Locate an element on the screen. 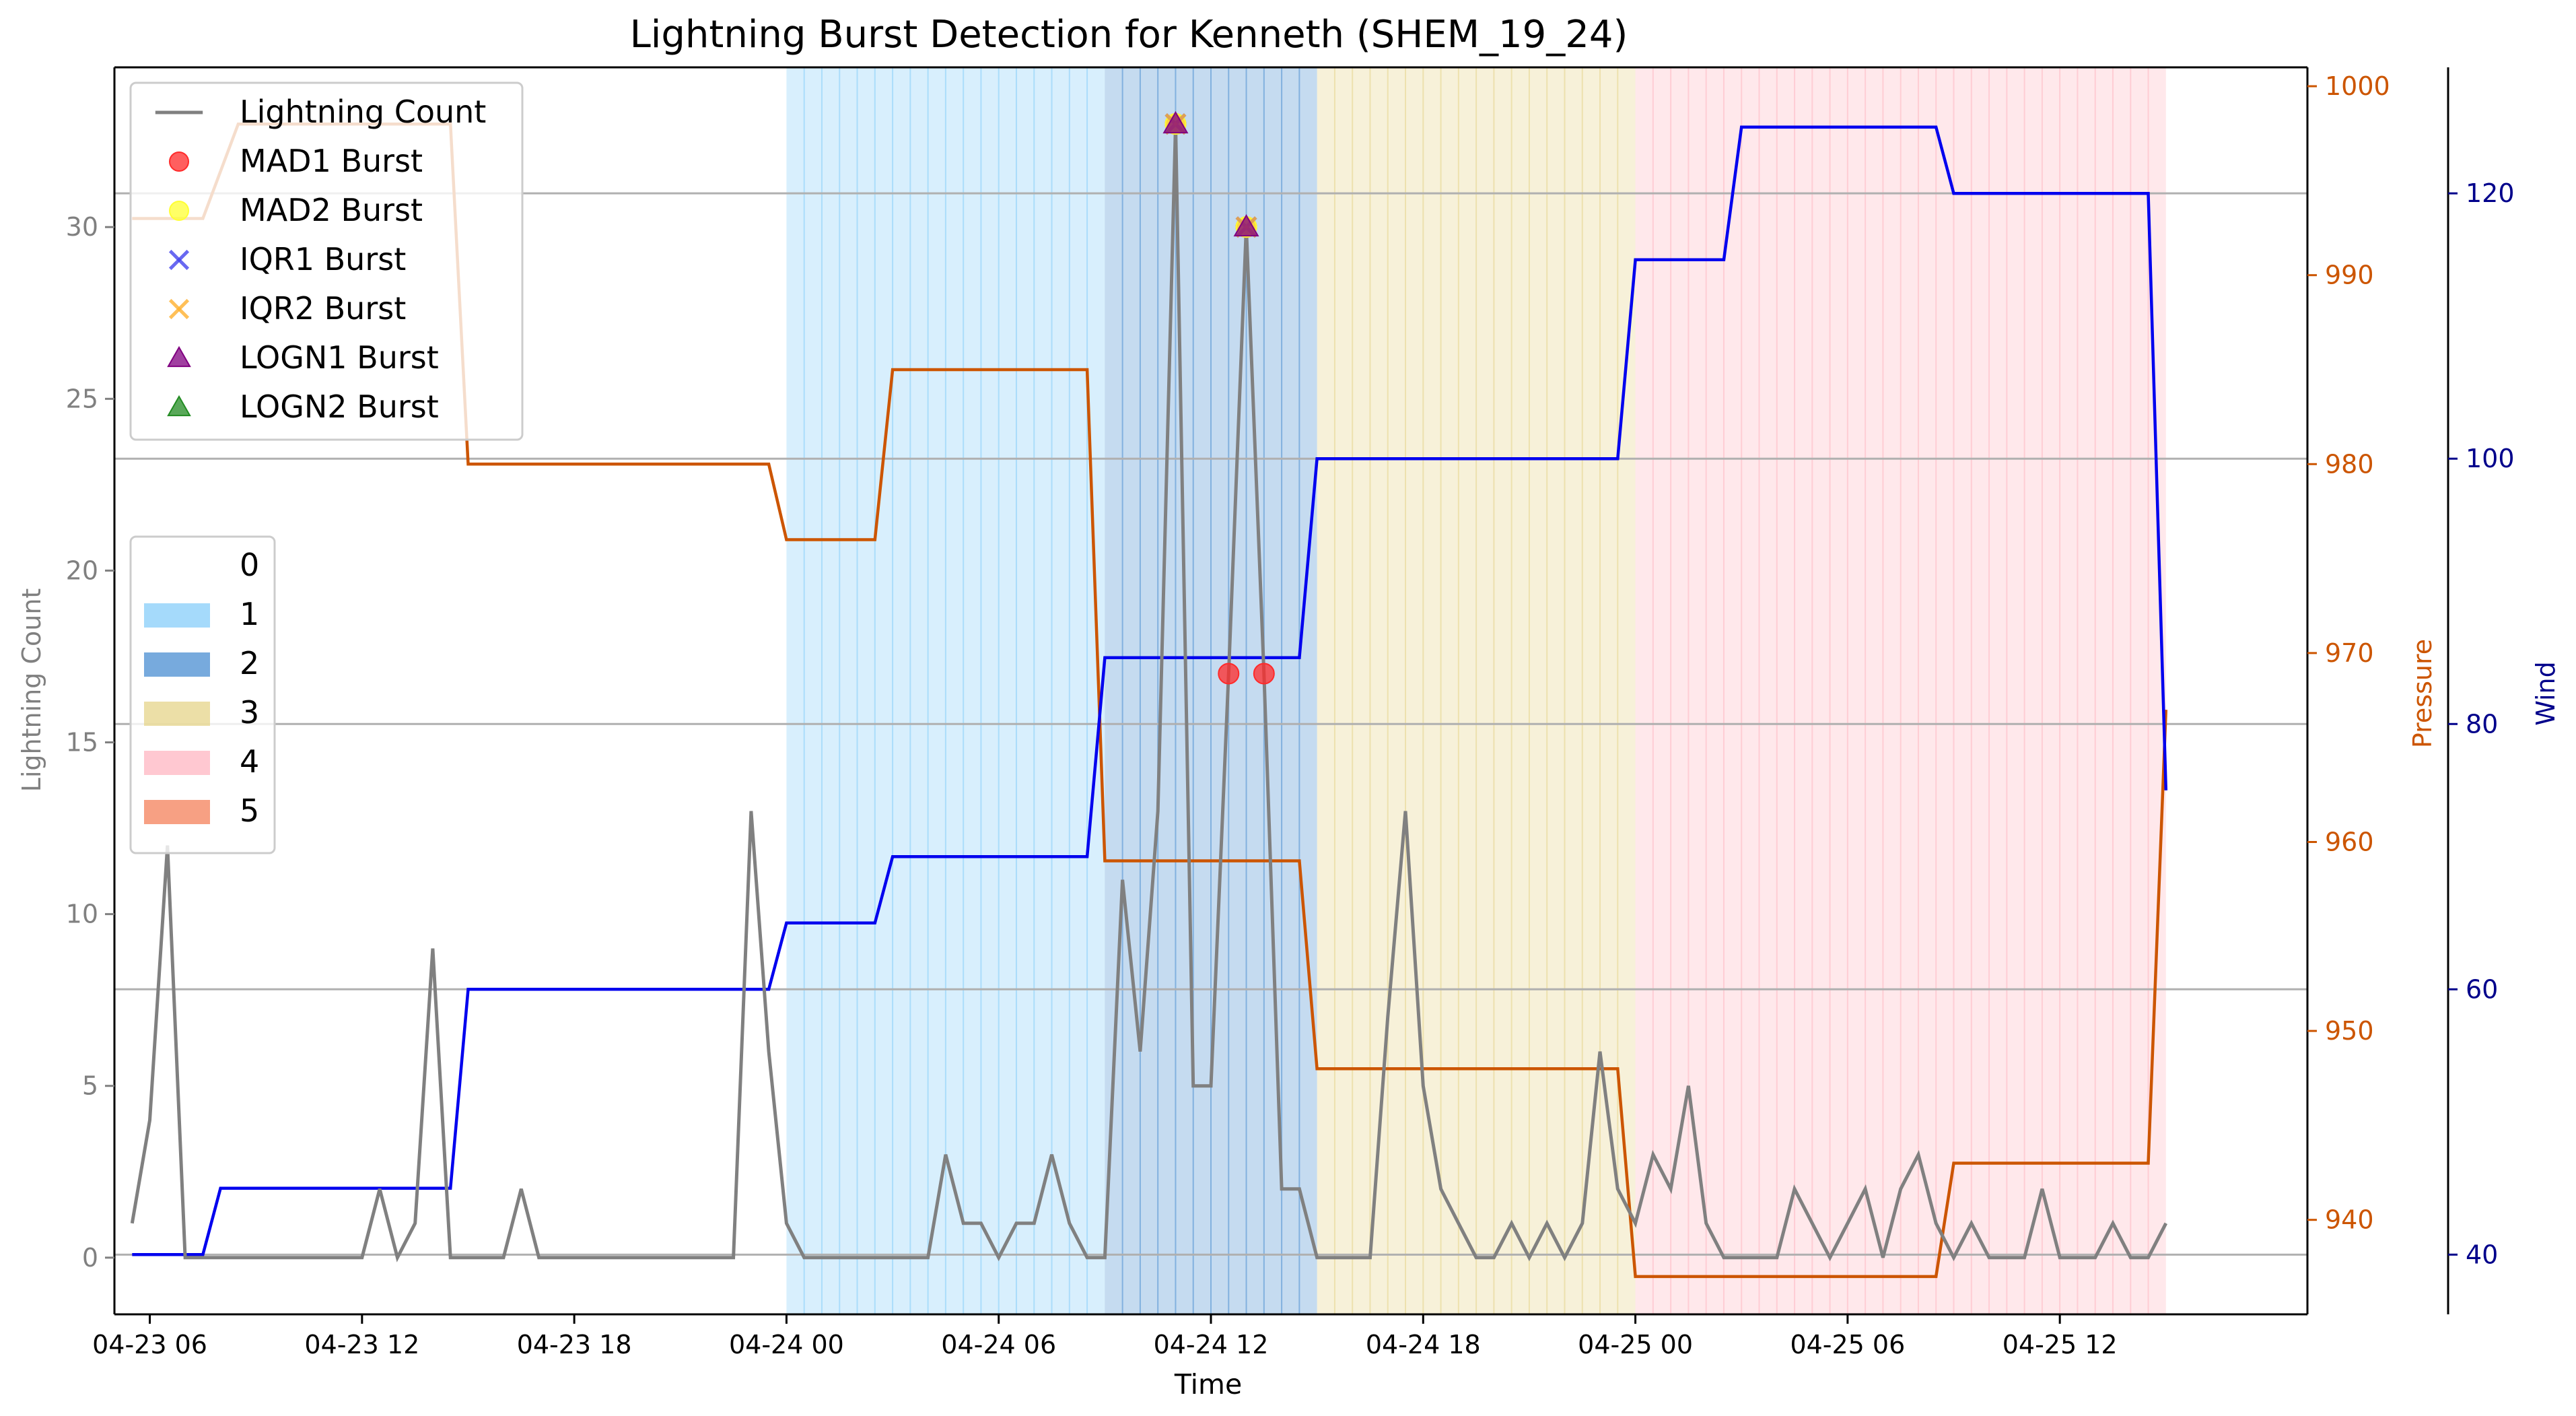 The image size is (2576, 1416). legend-label: IQR1 Burst is located at coordinates (323, 259).